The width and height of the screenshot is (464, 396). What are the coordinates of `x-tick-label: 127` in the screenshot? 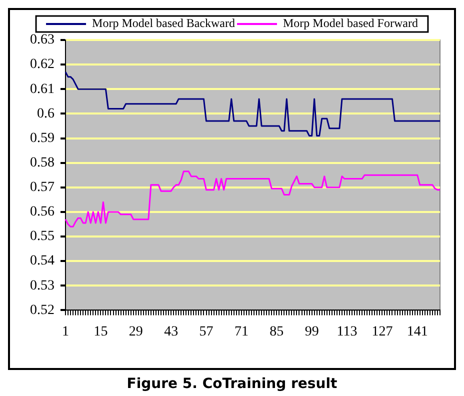 It's located at (382, 332).